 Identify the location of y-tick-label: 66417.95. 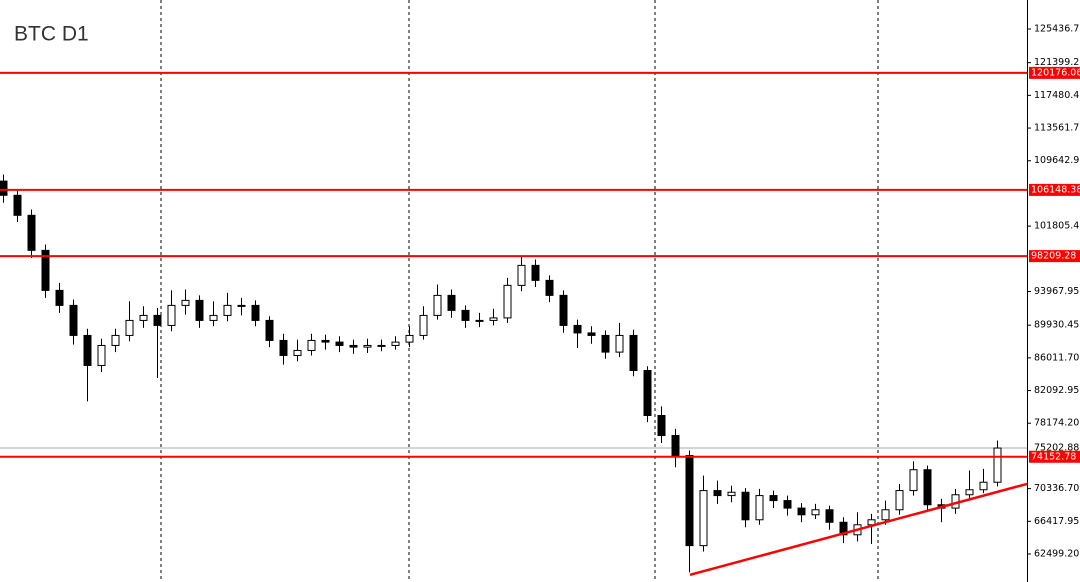
(1056, 521).